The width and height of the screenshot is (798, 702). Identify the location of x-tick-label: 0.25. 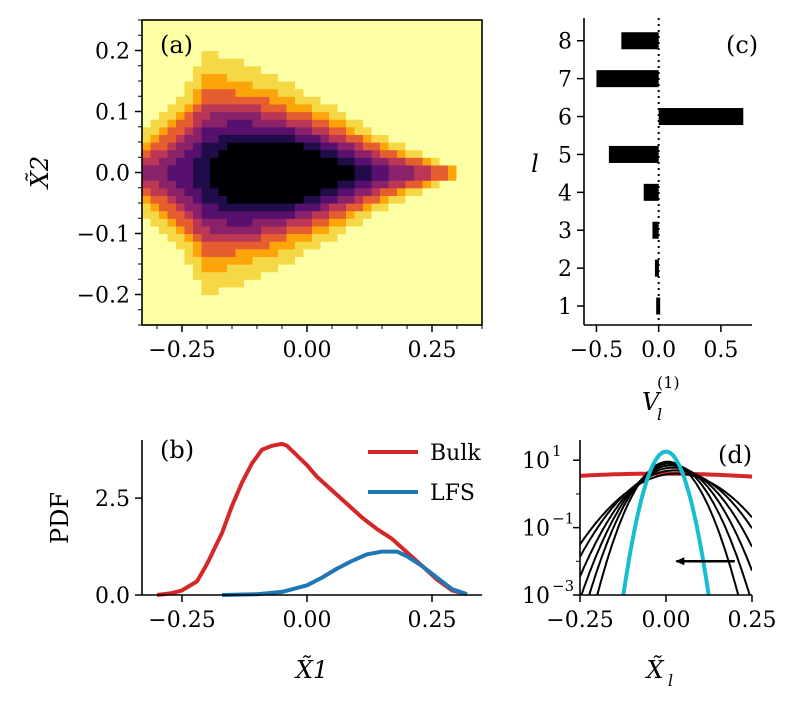
(432, 350).